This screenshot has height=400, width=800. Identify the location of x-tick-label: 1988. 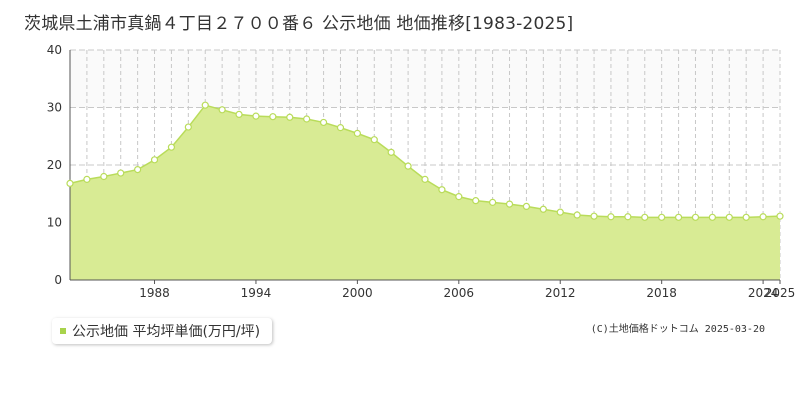
(154, 293).